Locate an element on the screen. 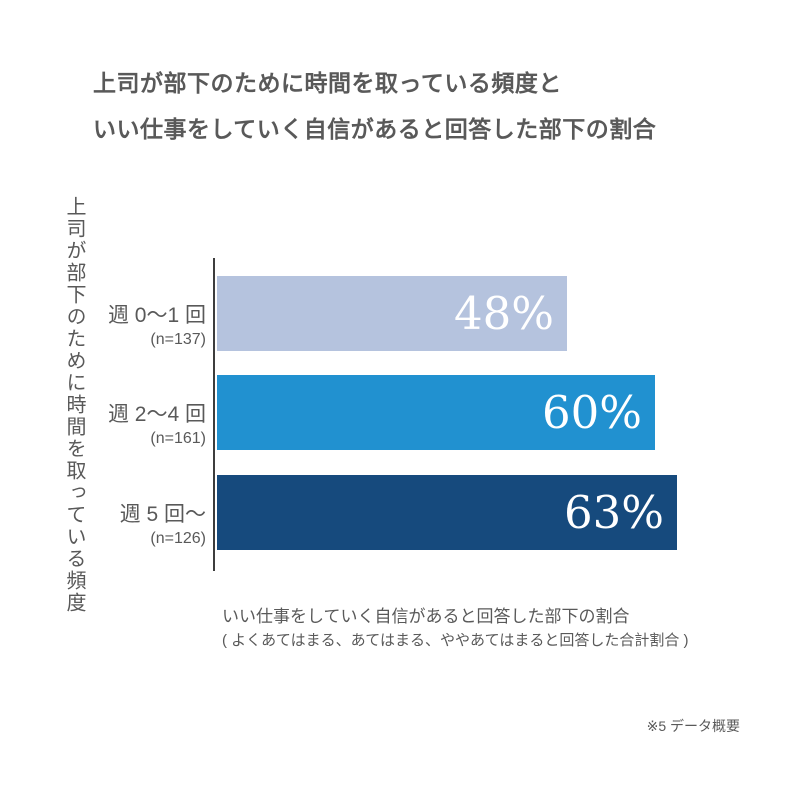 The height and width of the screenshot is (800, 800). bar-row-week-0-1: 週 0〜1 回 (n=137) 48% is located at coordinates (400, 313).